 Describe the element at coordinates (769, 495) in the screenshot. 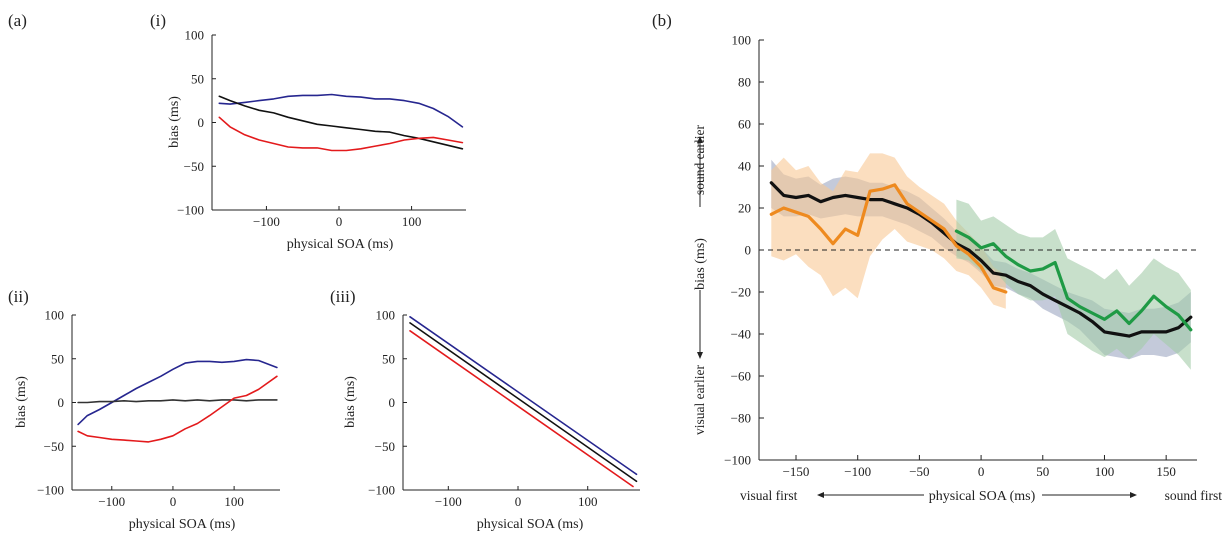

I see `x-annotation-left: visual first` at that location.